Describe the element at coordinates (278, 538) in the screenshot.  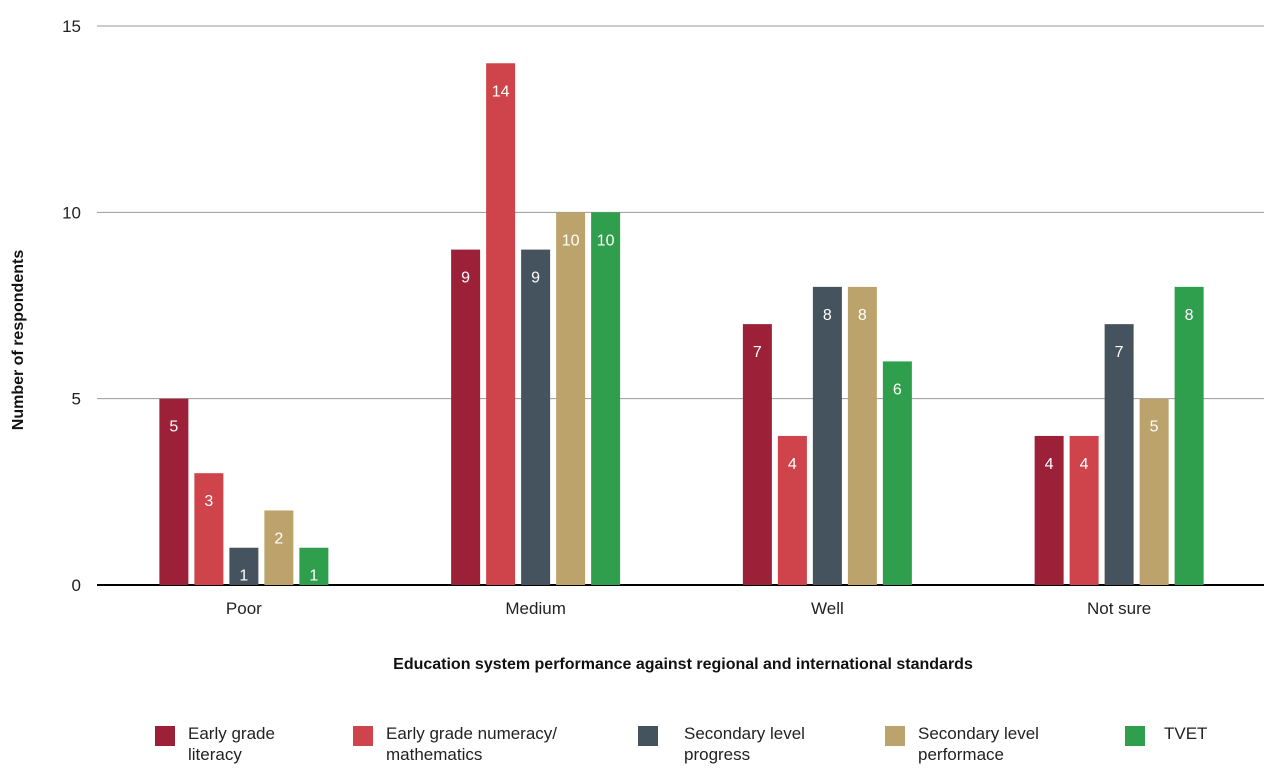
I see `bar-value-label: 2` at that location.